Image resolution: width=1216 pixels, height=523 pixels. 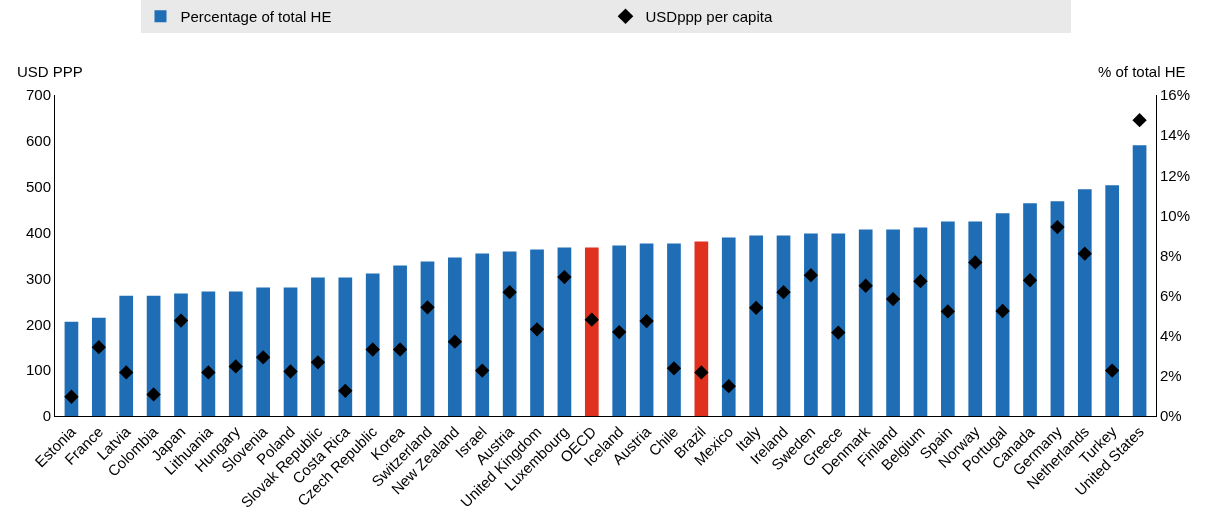 I want to click on y-tick-label: 700, so click(x=38, y=95).